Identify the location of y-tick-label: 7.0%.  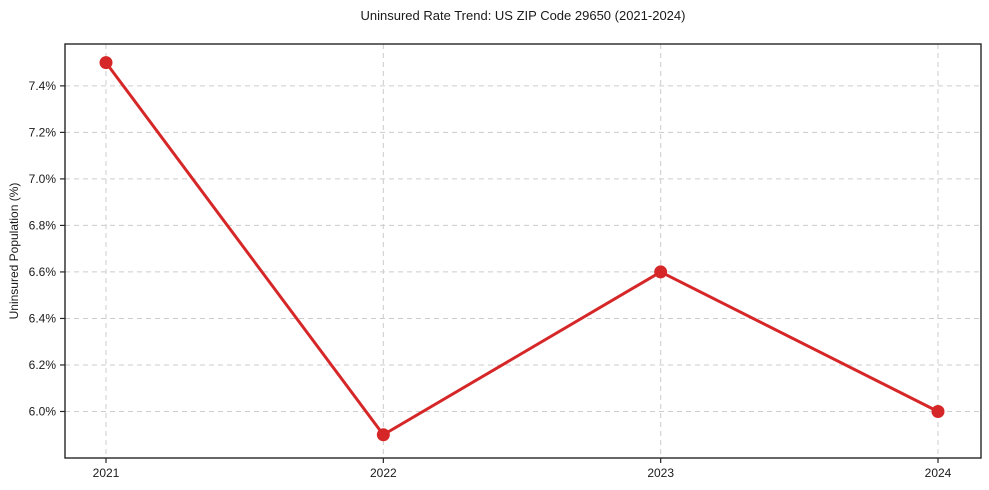
(43, 179).